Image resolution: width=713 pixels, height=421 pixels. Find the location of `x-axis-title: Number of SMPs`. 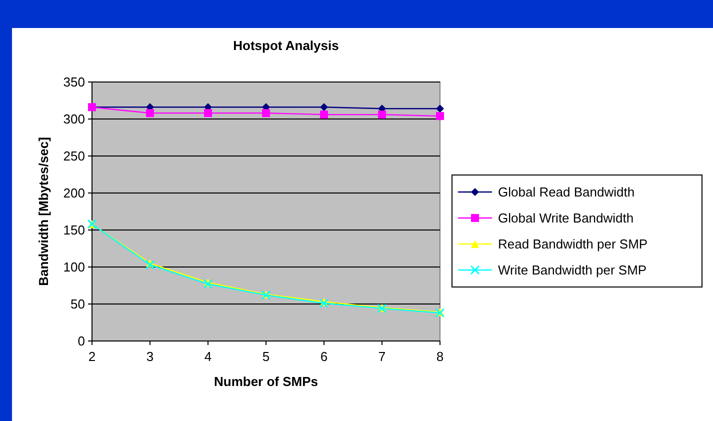

x-axis-title: Number of SMPs is located at coordinates (266, 381).